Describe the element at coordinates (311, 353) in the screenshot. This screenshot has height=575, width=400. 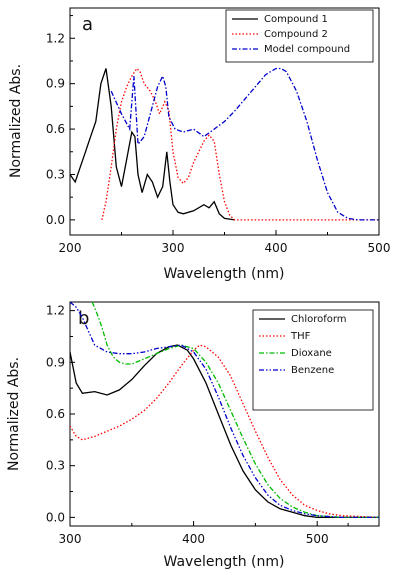
I see `legend-label: Dioxane` at that location.